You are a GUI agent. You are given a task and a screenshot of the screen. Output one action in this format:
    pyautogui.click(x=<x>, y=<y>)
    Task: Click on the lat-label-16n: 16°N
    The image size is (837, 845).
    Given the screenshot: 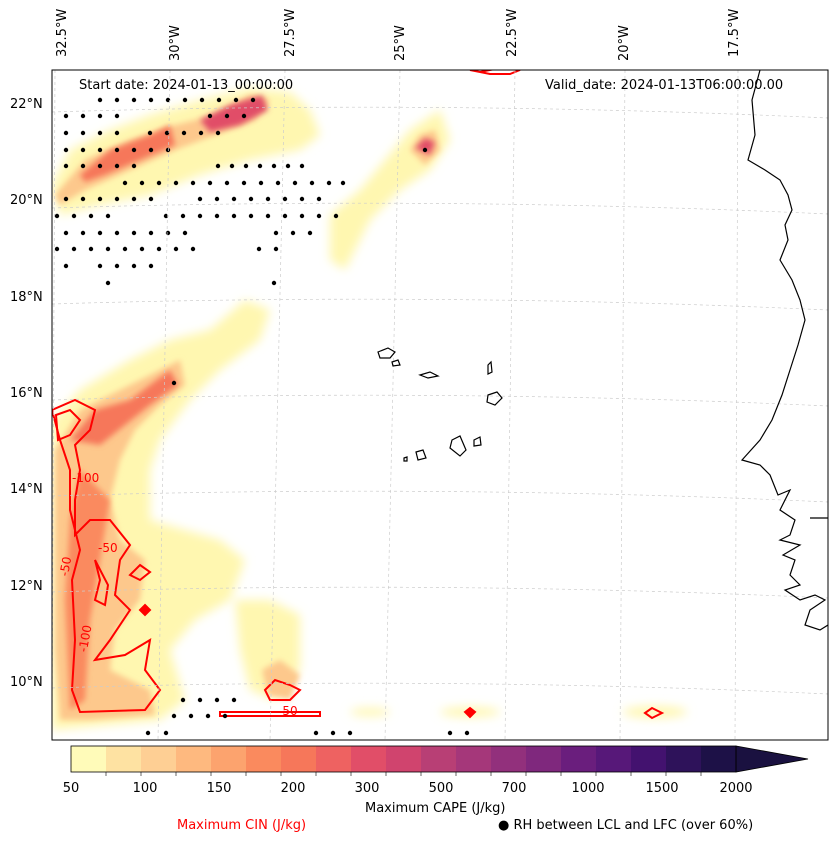 What is the action you would take?
    pyautogui.click(x=26, y=393)
    